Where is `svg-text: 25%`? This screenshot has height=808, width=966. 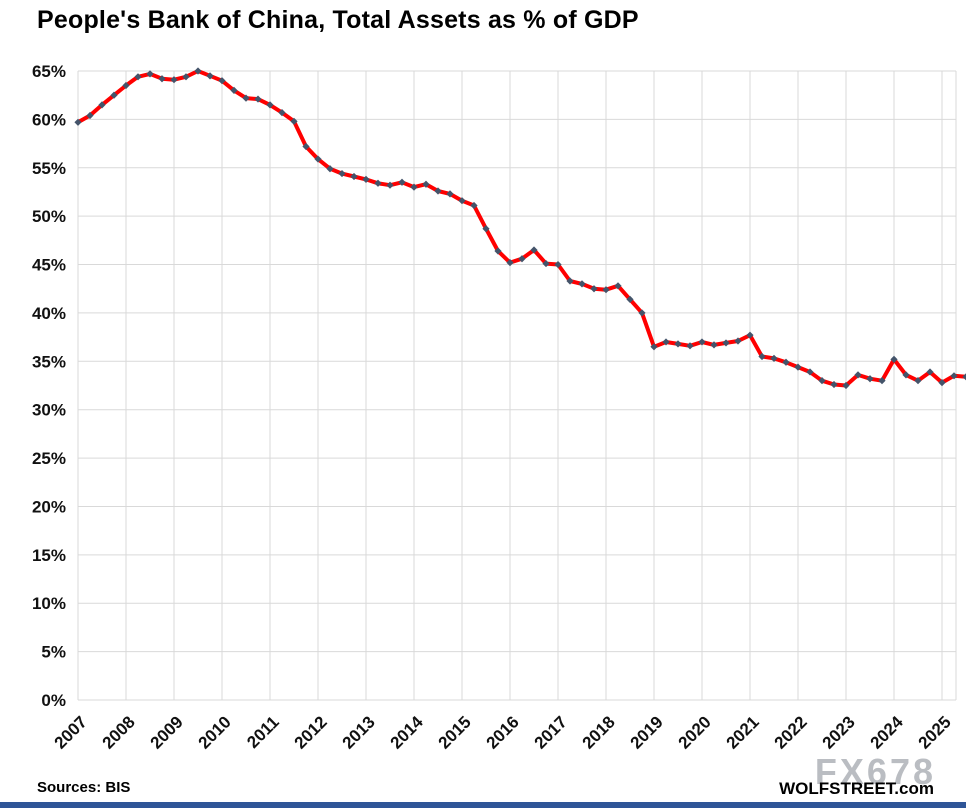
svg-text: 25% is located at coordinates (49, 458).